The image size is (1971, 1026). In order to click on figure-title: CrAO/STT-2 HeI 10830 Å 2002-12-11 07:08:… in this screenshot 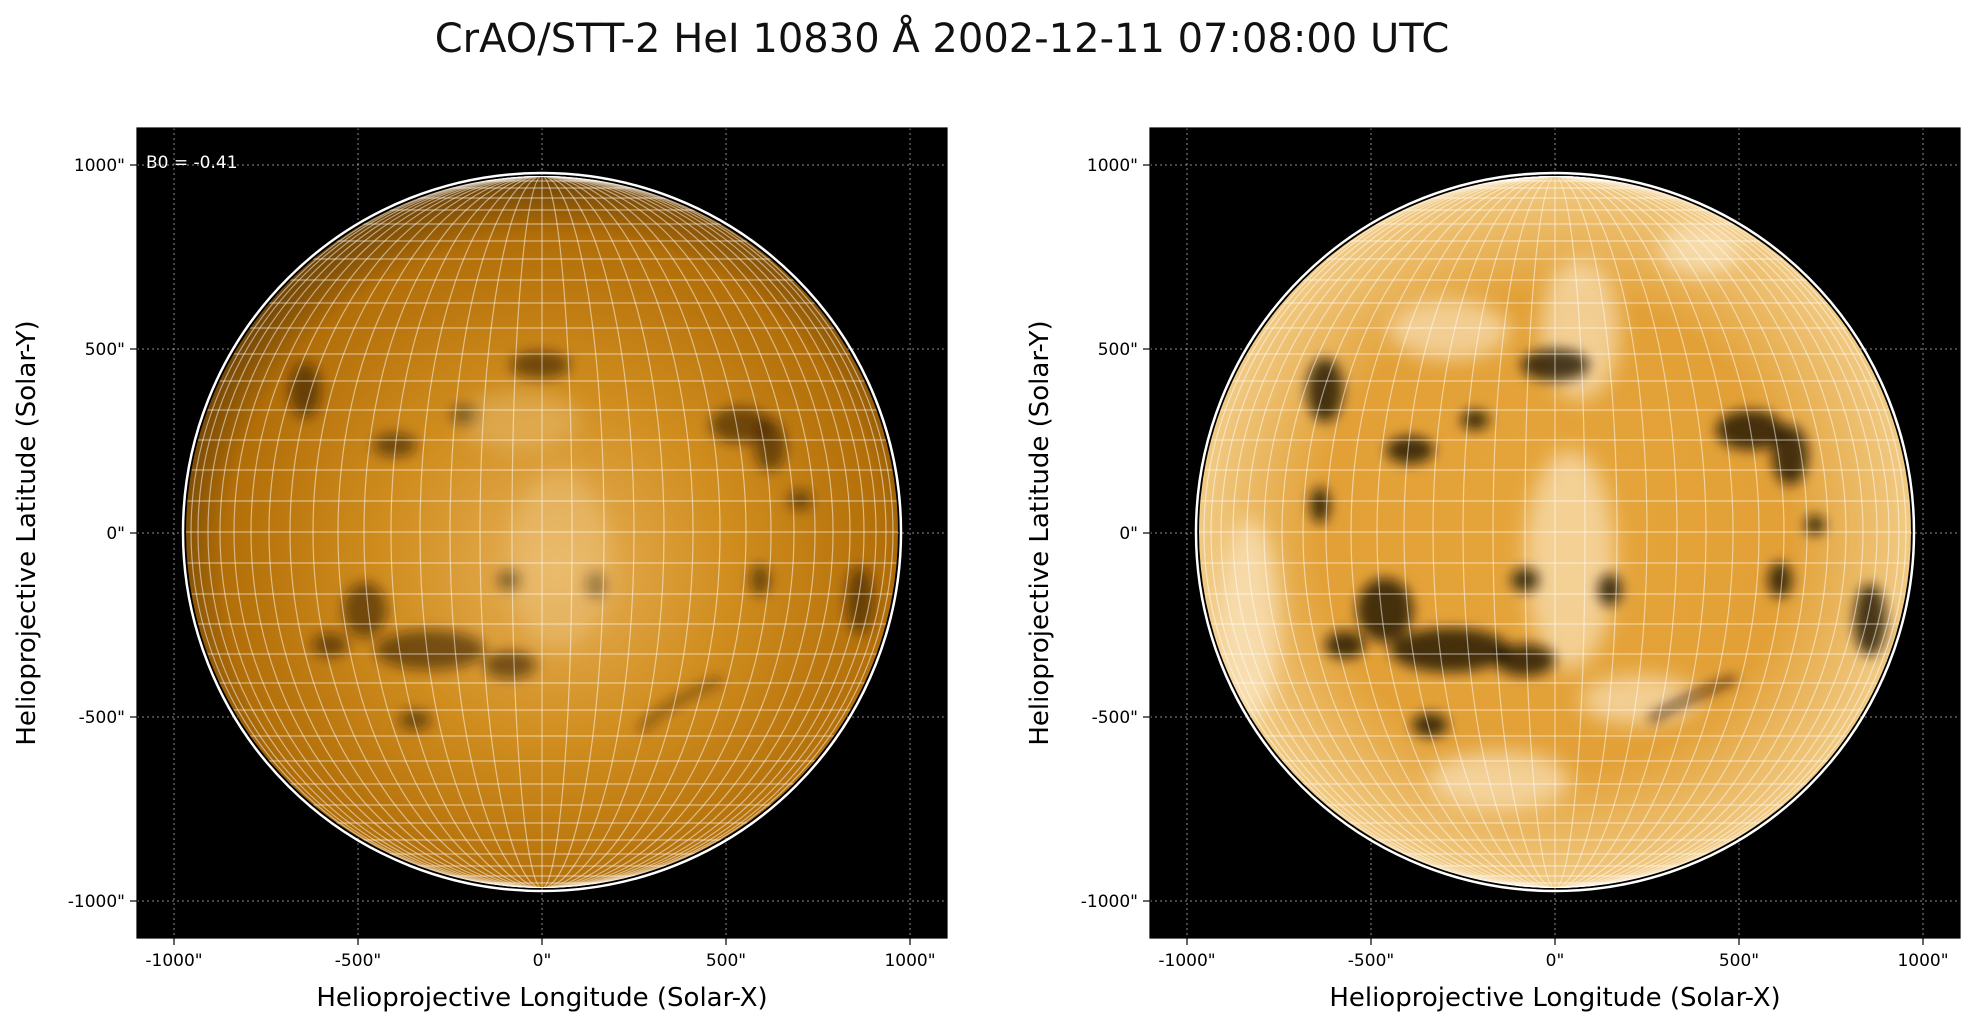, I will do `click(942, 38)`.